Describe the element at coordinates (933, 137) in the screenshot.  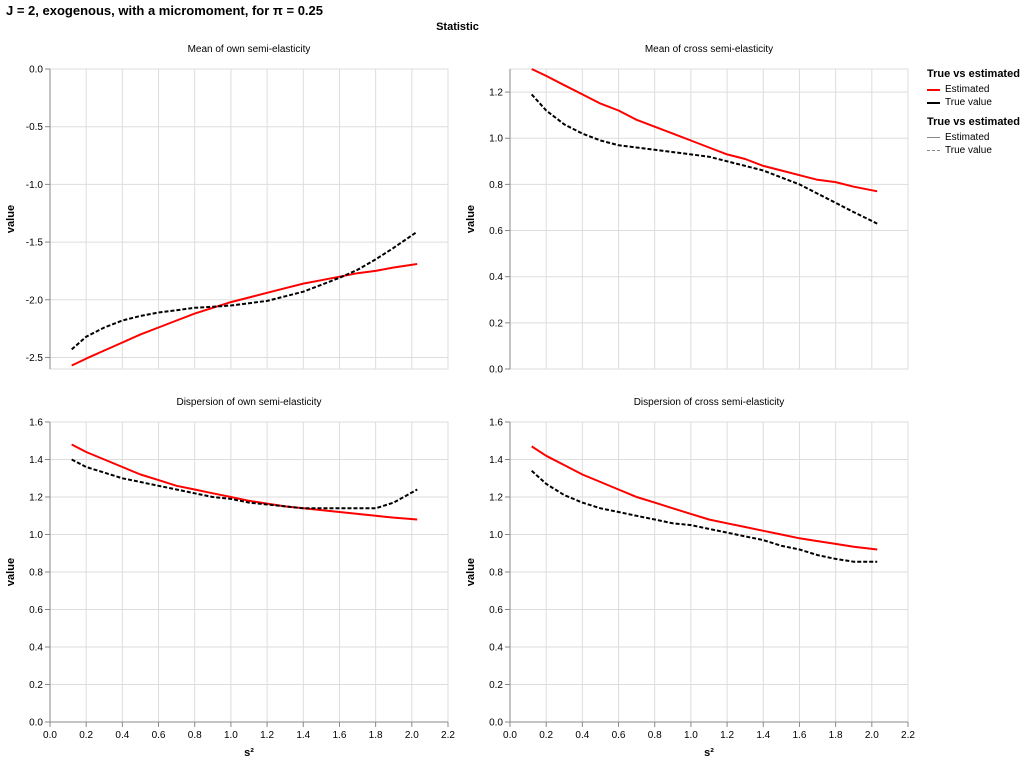
I see `legend-swatch-solid` at that location.